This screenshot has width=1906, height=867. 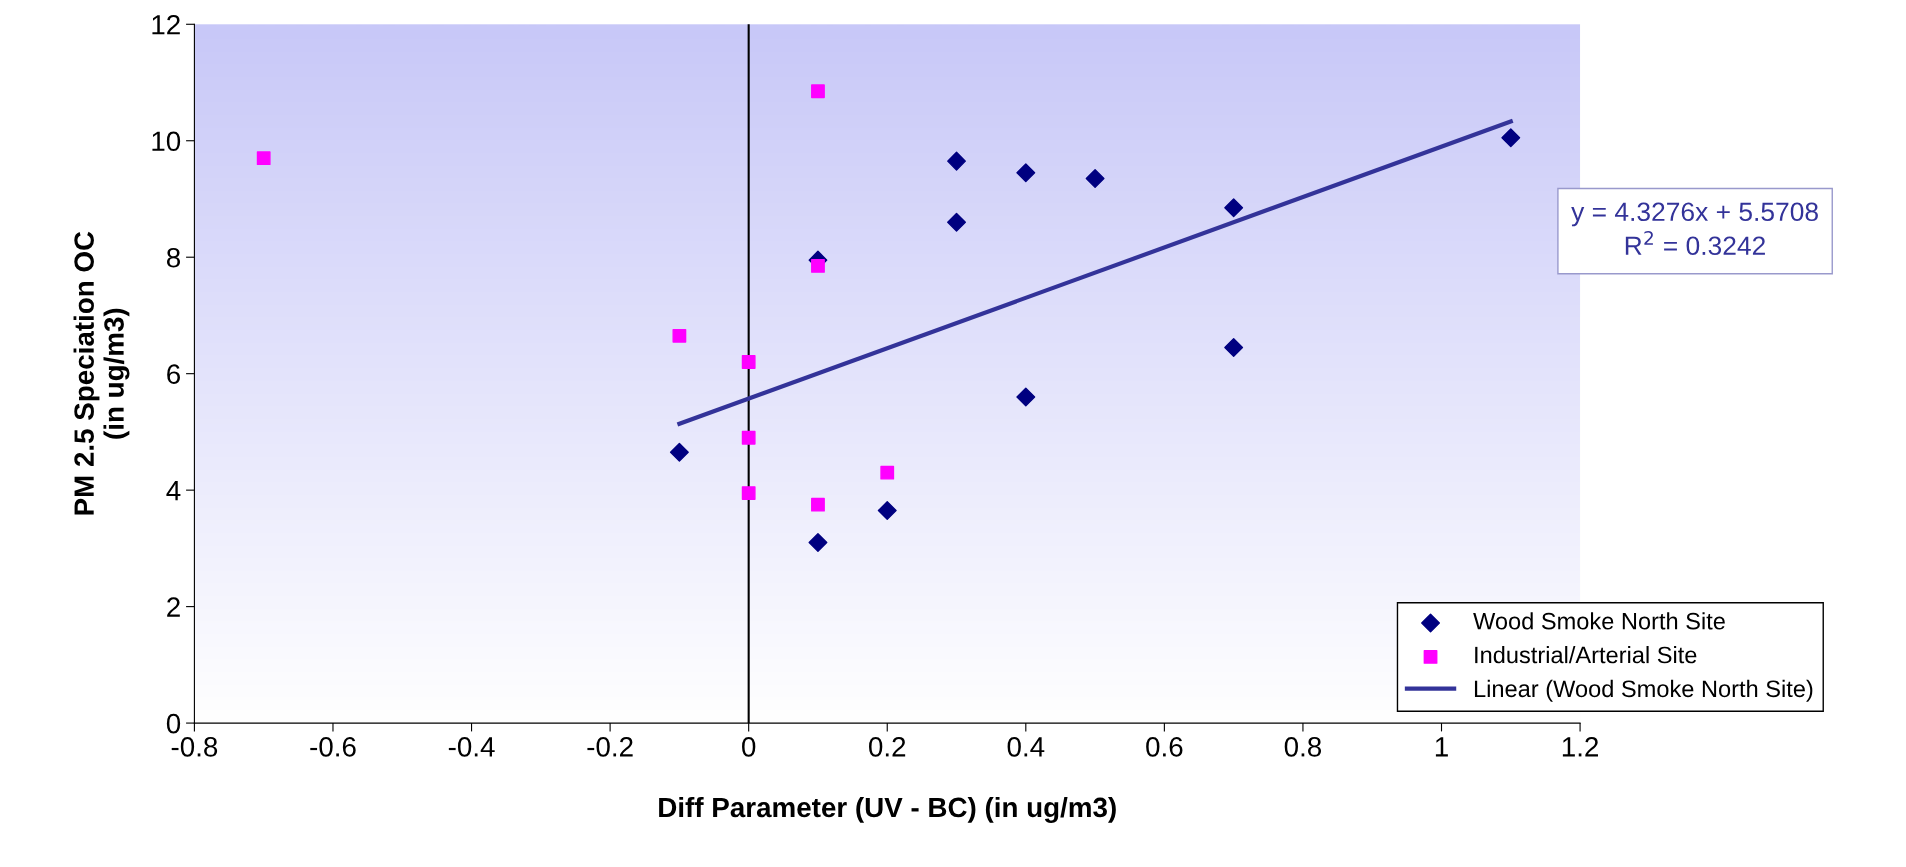 I want to click on x-tick-label: 0.2, so click(x=887, y=747).